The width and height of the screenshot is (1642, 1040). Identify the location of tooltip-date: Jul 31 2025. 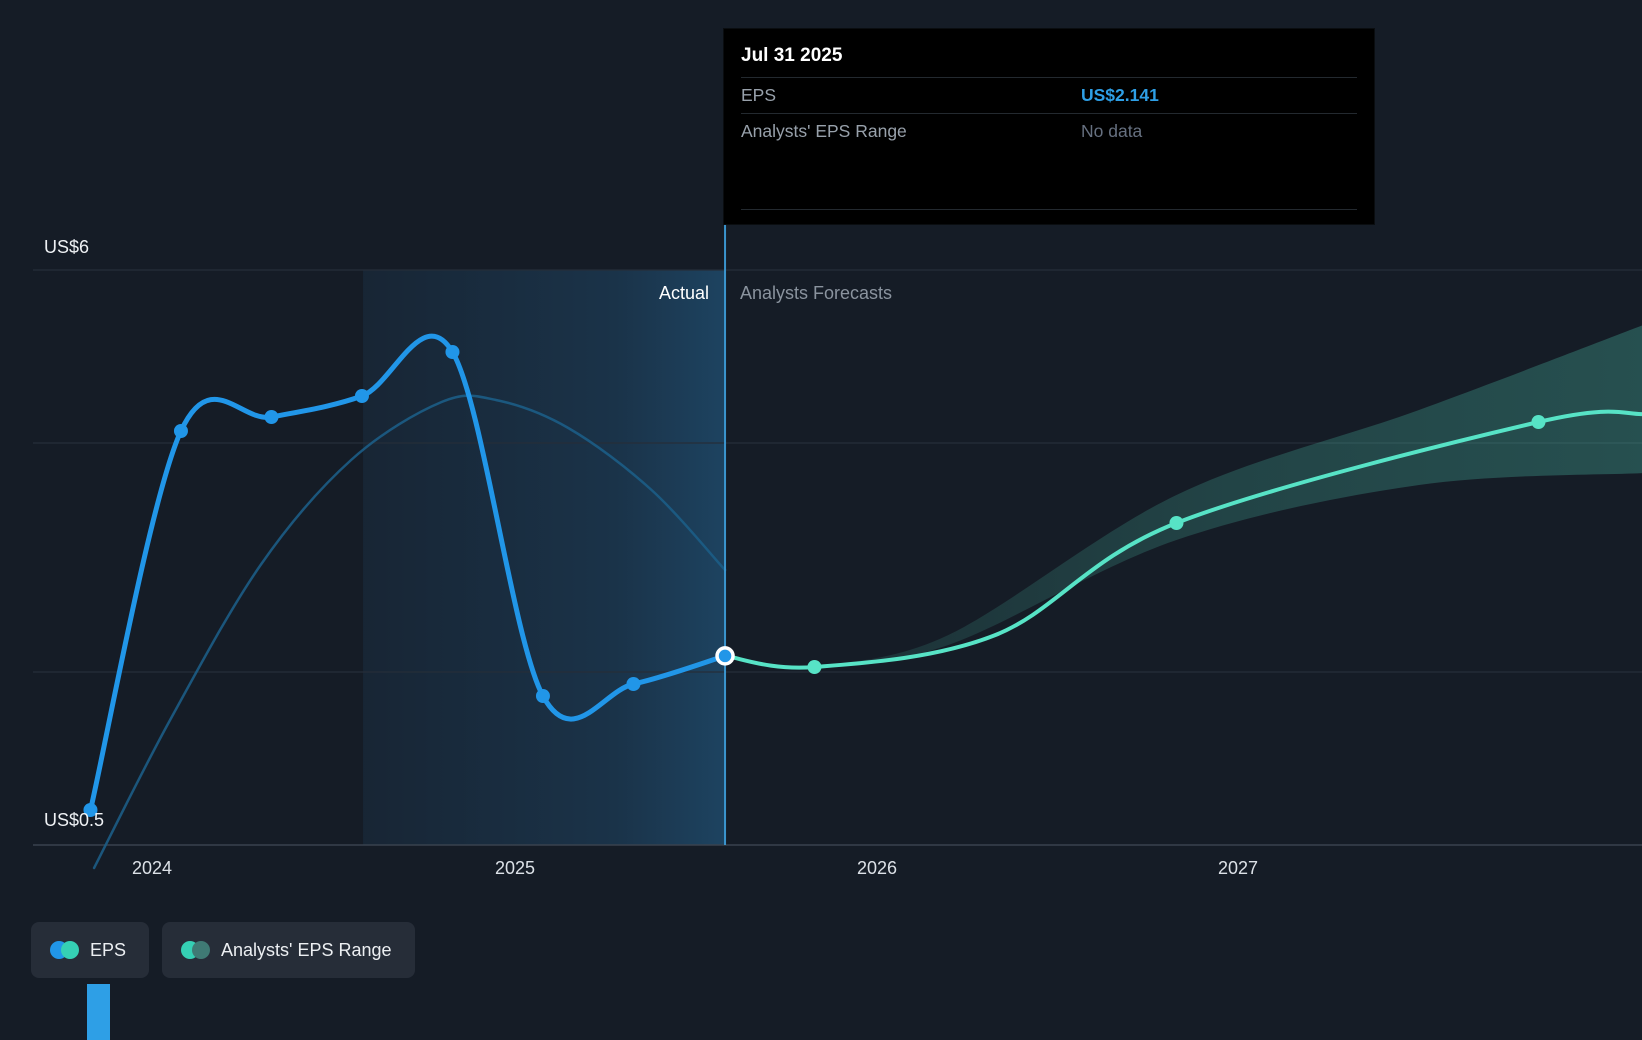
(792, 55).